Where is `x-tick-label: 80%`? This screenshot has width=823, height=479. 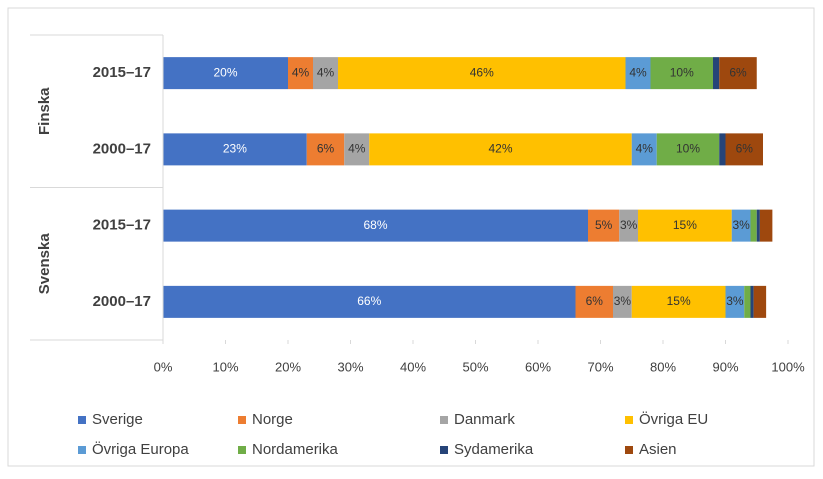
x-tick-label: 80% is located at coordinates (663, 366).